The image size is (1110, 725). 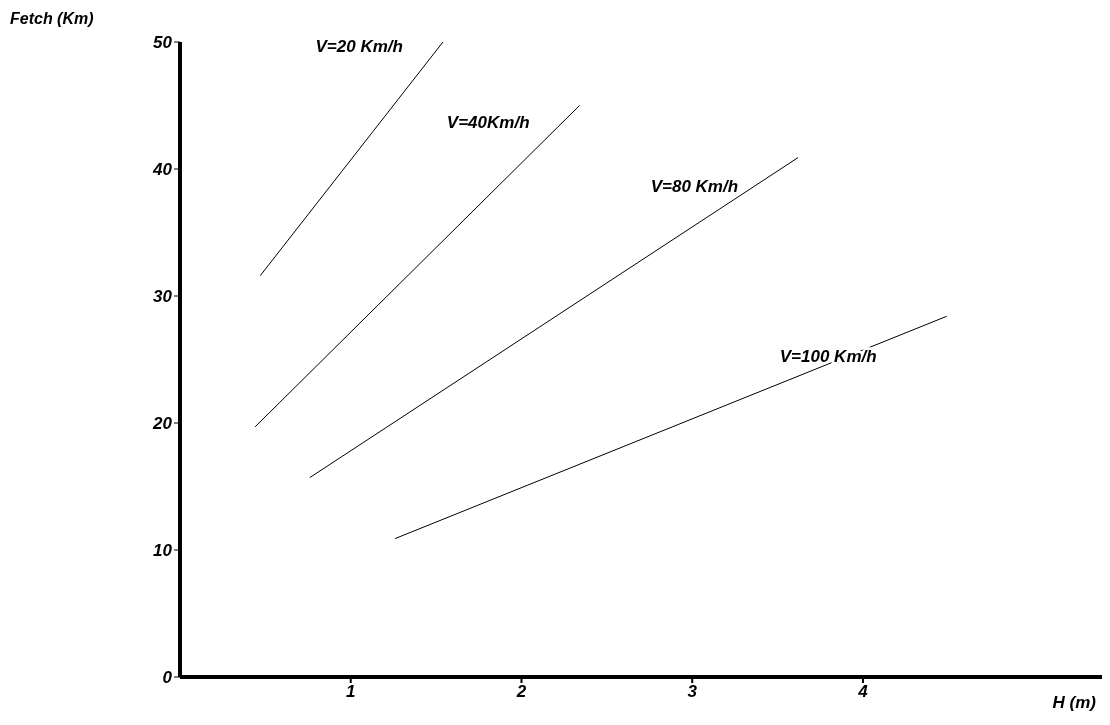 What do you see at coordinates (351, 692) in the screenshot?
I see `x-tick-label: 1` at bounding box center [351, 692].